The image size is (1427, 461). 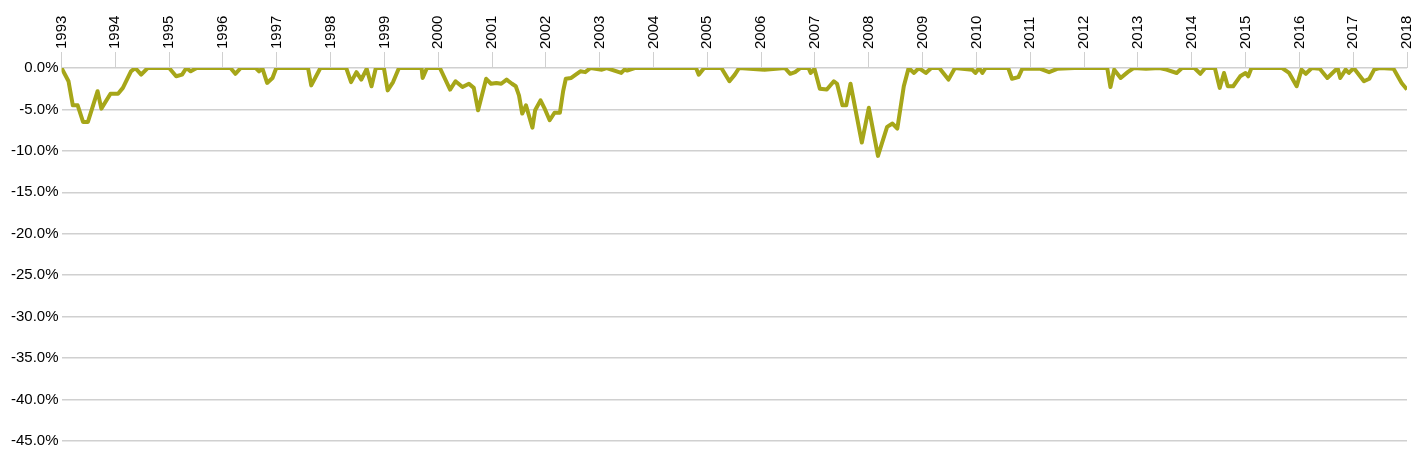 What do you see at coordinates (975, 32) in the screenshot?
I see `x-tick-label: 2010` at bounding box center [975, 32].